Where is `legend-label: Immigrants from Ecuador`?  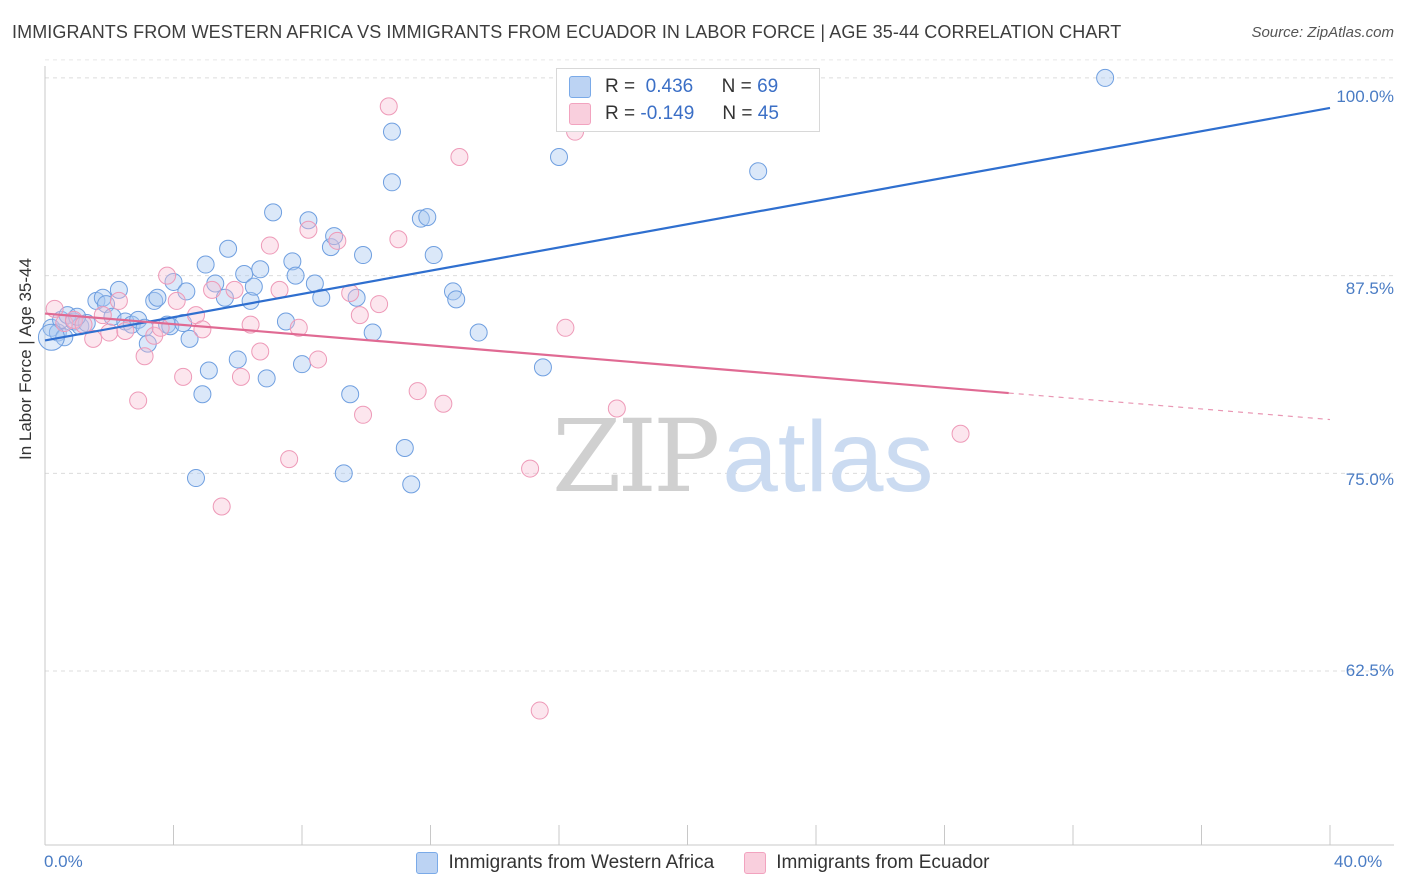
legend-label: Immigrants from Ecuador is located at coordinates (883, 862).